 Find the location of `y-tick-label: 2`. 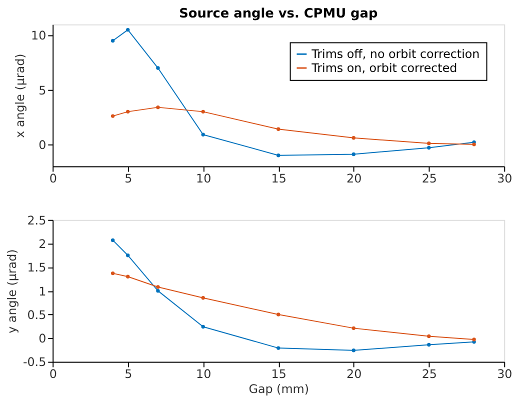

y-tick-label: 2 is located at coordinates (42, 243).